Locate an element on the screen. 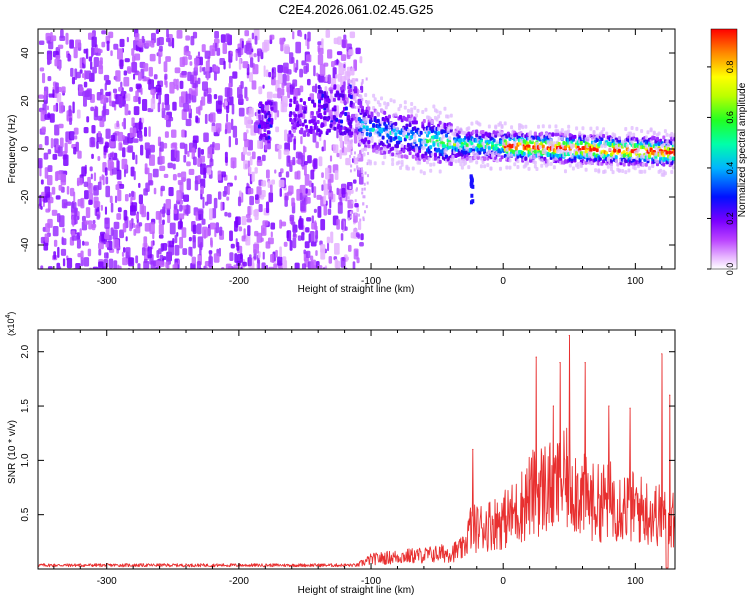 The width and height of the screenshot is (750, 600). snr-y-tick-label: 0.5 is located at coordinates (25, 514).